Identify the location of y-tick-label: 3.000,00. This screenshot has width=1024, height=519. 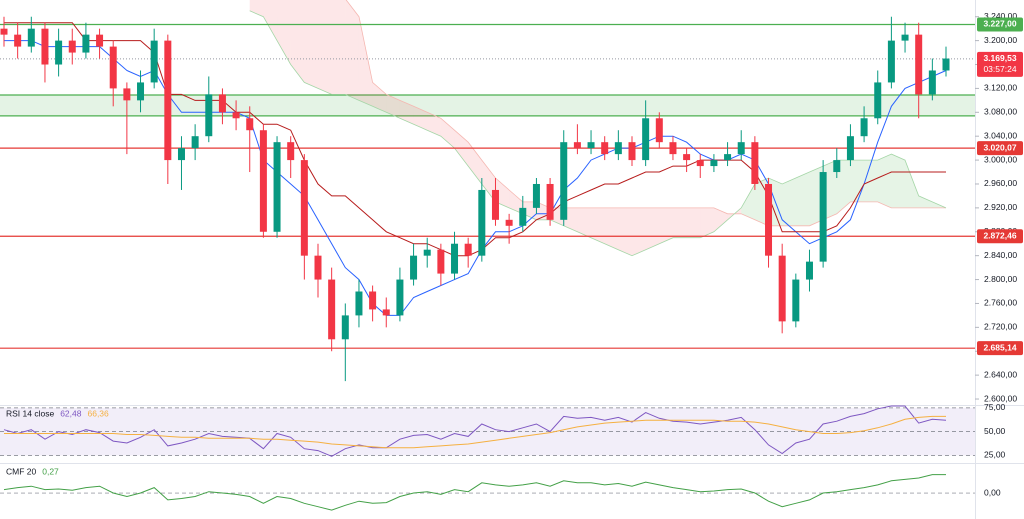
(1000, 159).